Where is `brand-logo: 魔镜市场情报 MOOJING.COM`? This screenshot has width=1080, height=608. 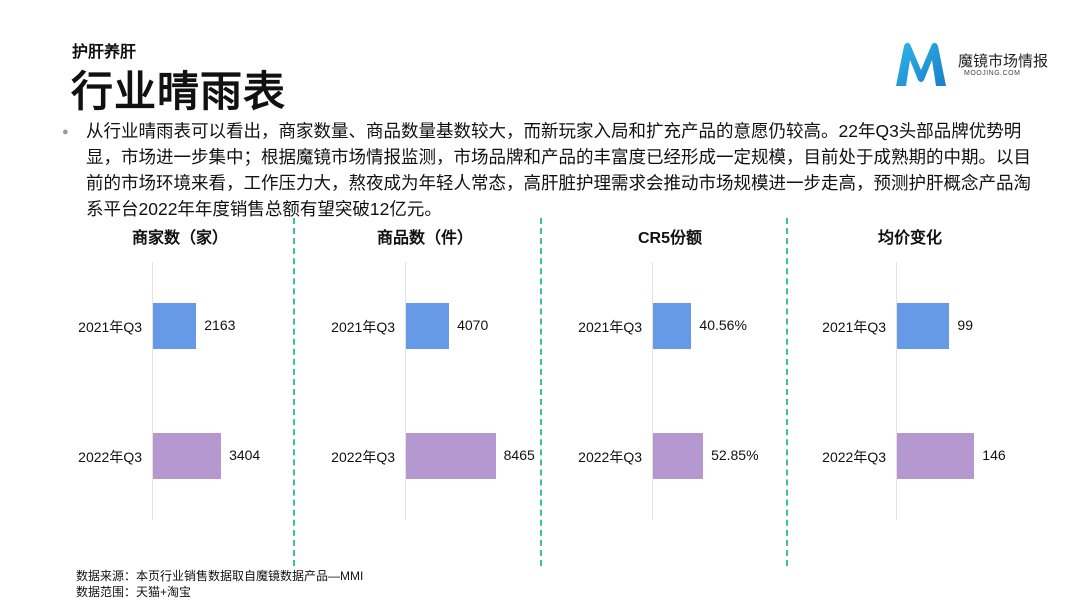
brand-logo: 魔镜市场情报 MOOJING.COM is located at coordinates (972, 65).